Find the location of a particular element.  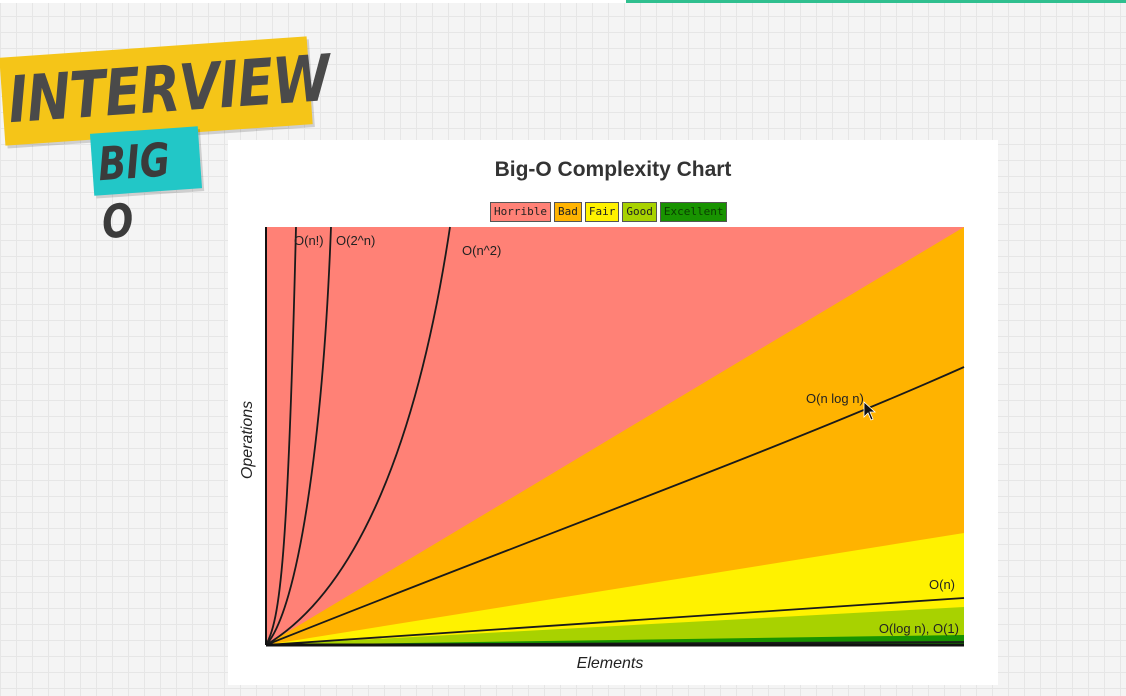

curve-o-2-n is located at coordinates (298, 436).